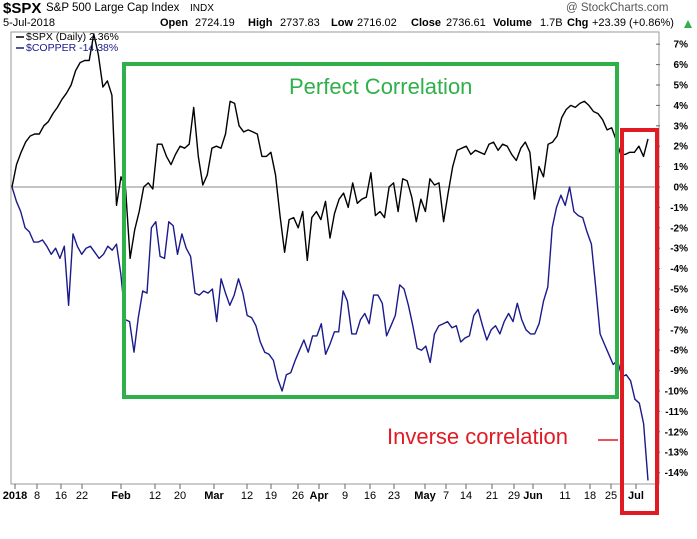  What do you see at coordinates (113, 8) in the screenshot?
I see `index-name: S&P 500 Large Cap Index` at bounding box center [113, 8].